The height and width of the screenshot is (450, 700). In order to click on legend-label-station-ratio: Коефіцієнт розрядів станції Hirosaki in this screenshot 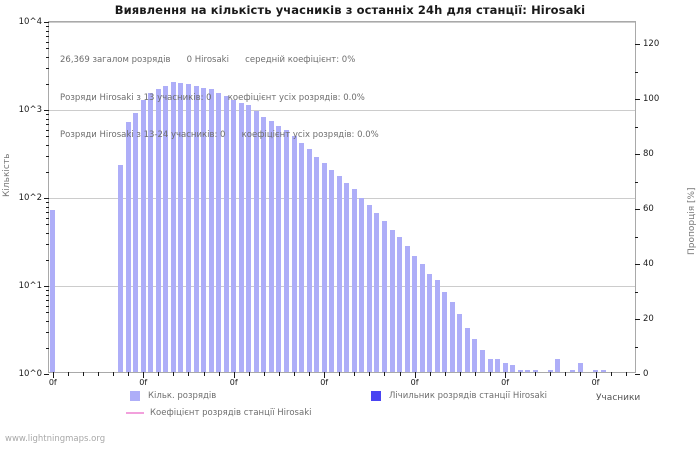, I will do `click(231, 413)`.